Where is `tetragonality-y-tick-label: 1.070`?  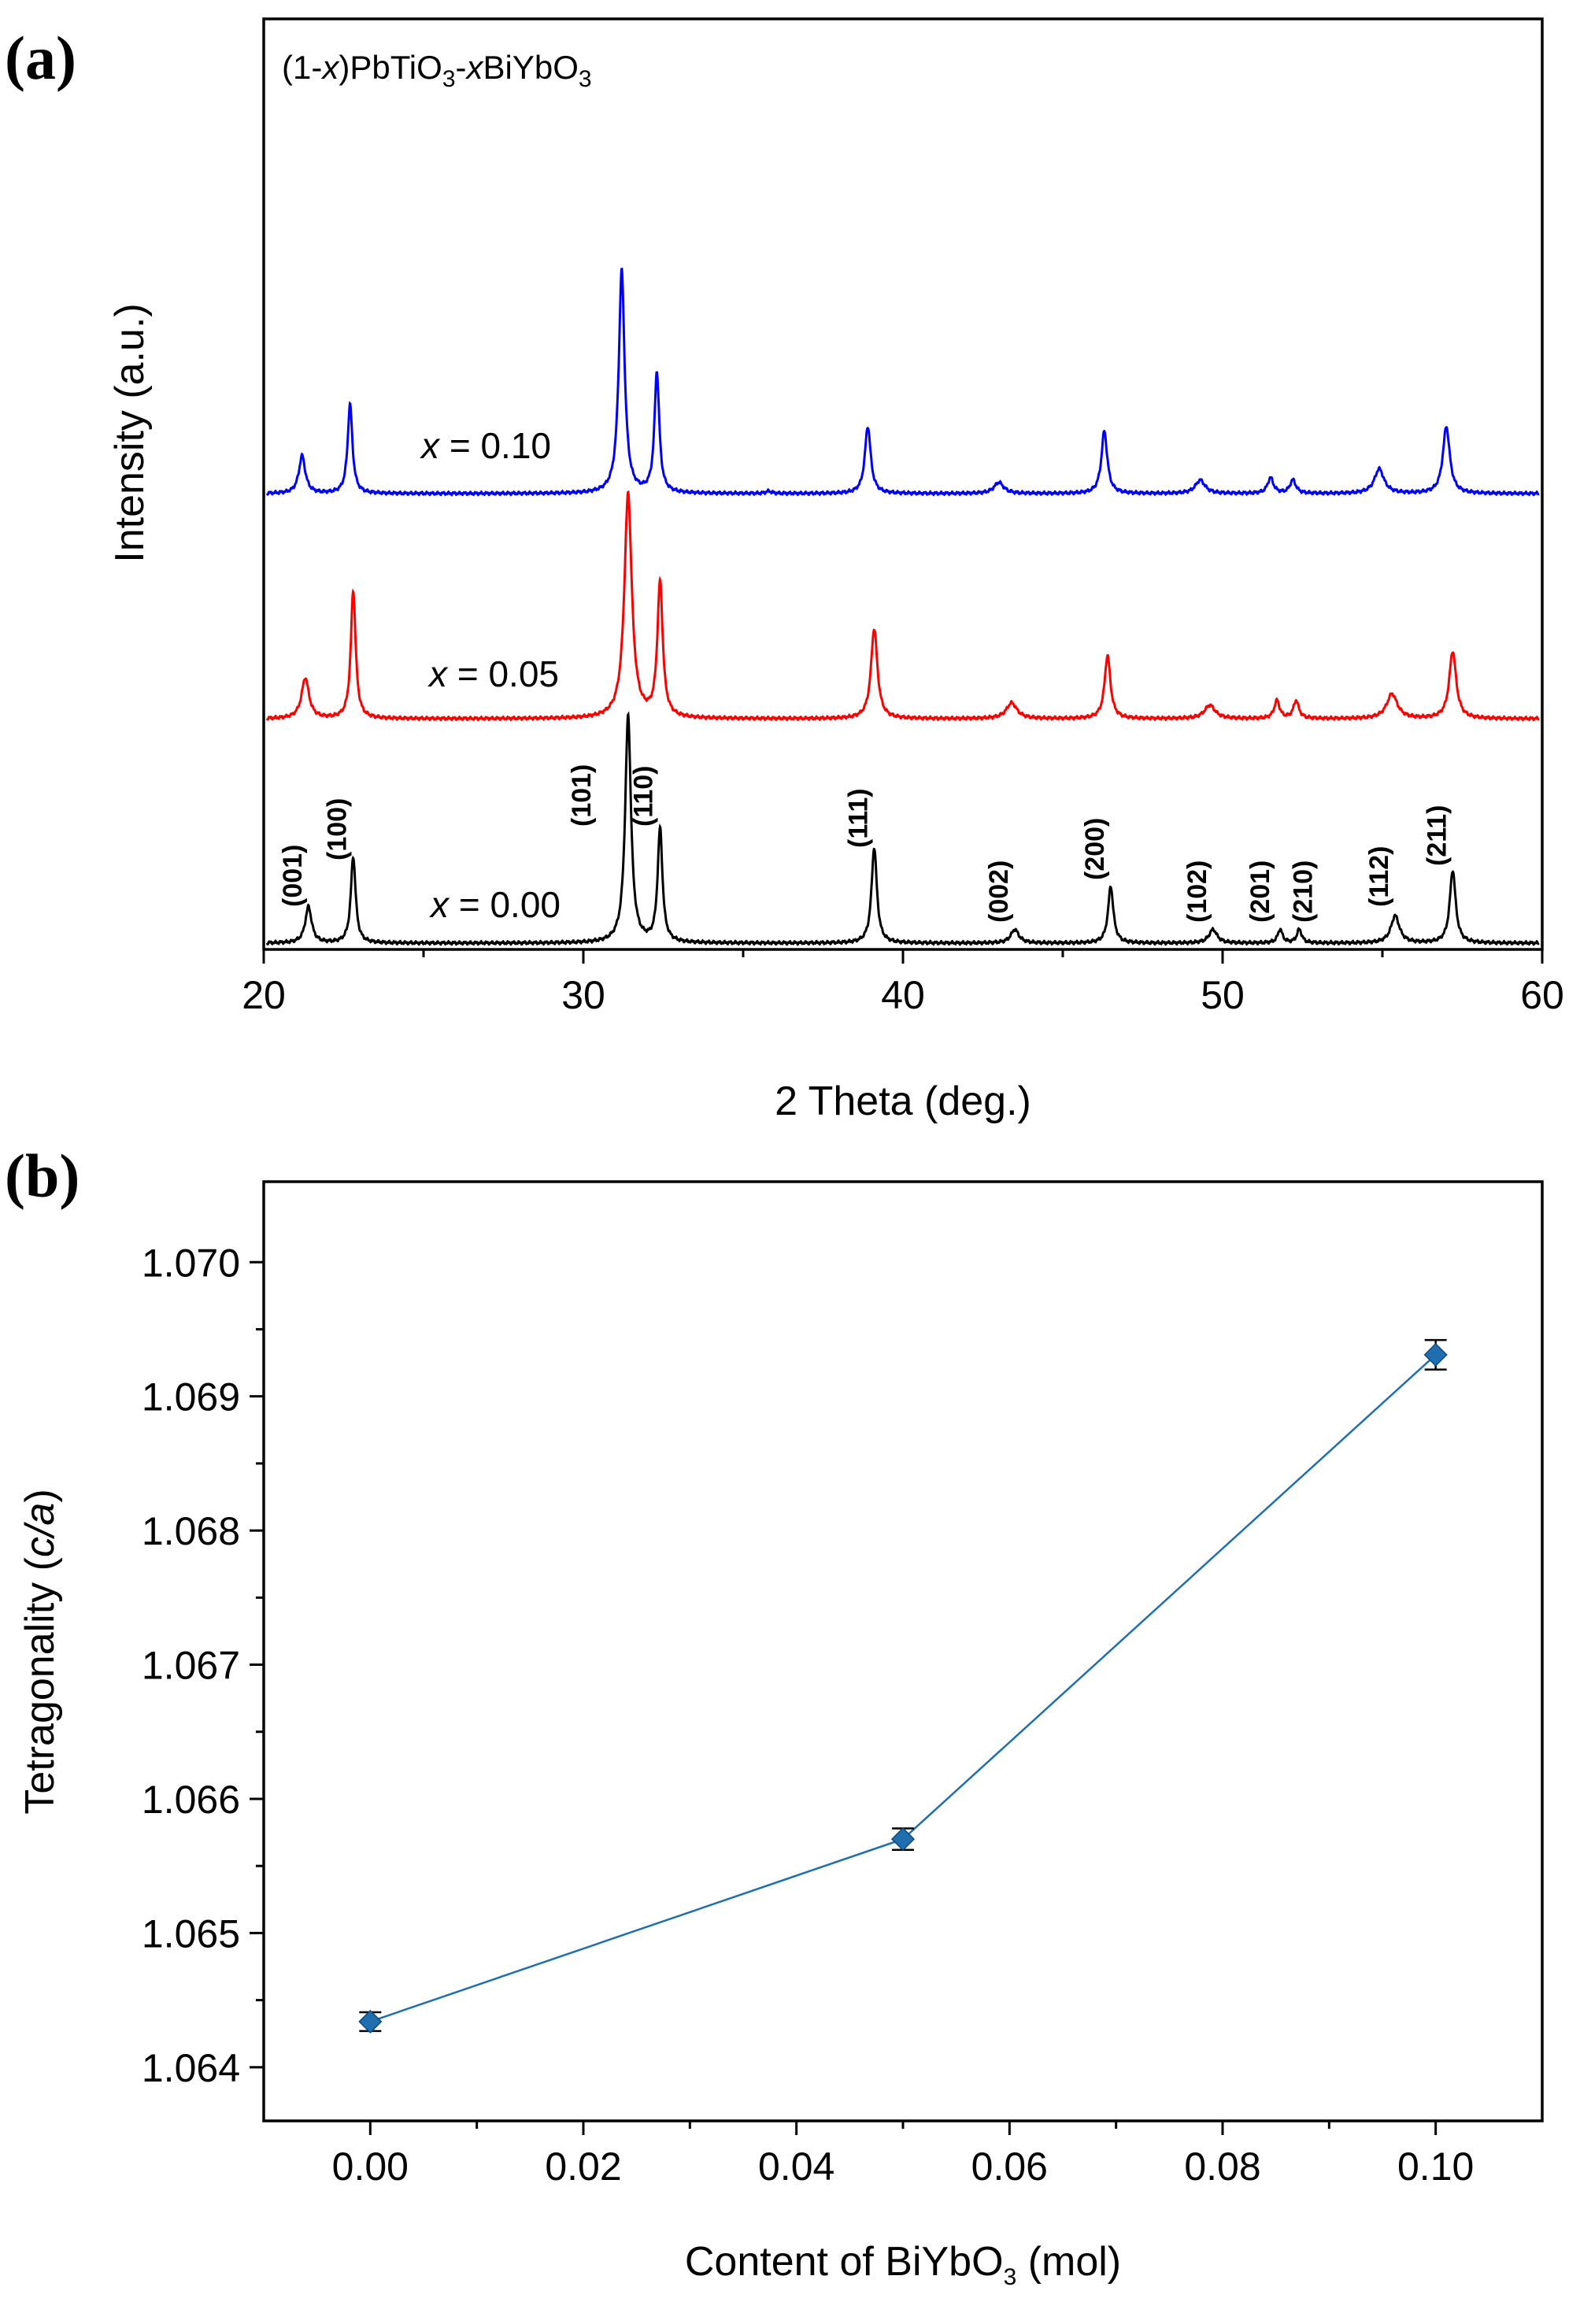 tetragonality-y-tick-label: 1.070 is located at coordinates (191, 1263).